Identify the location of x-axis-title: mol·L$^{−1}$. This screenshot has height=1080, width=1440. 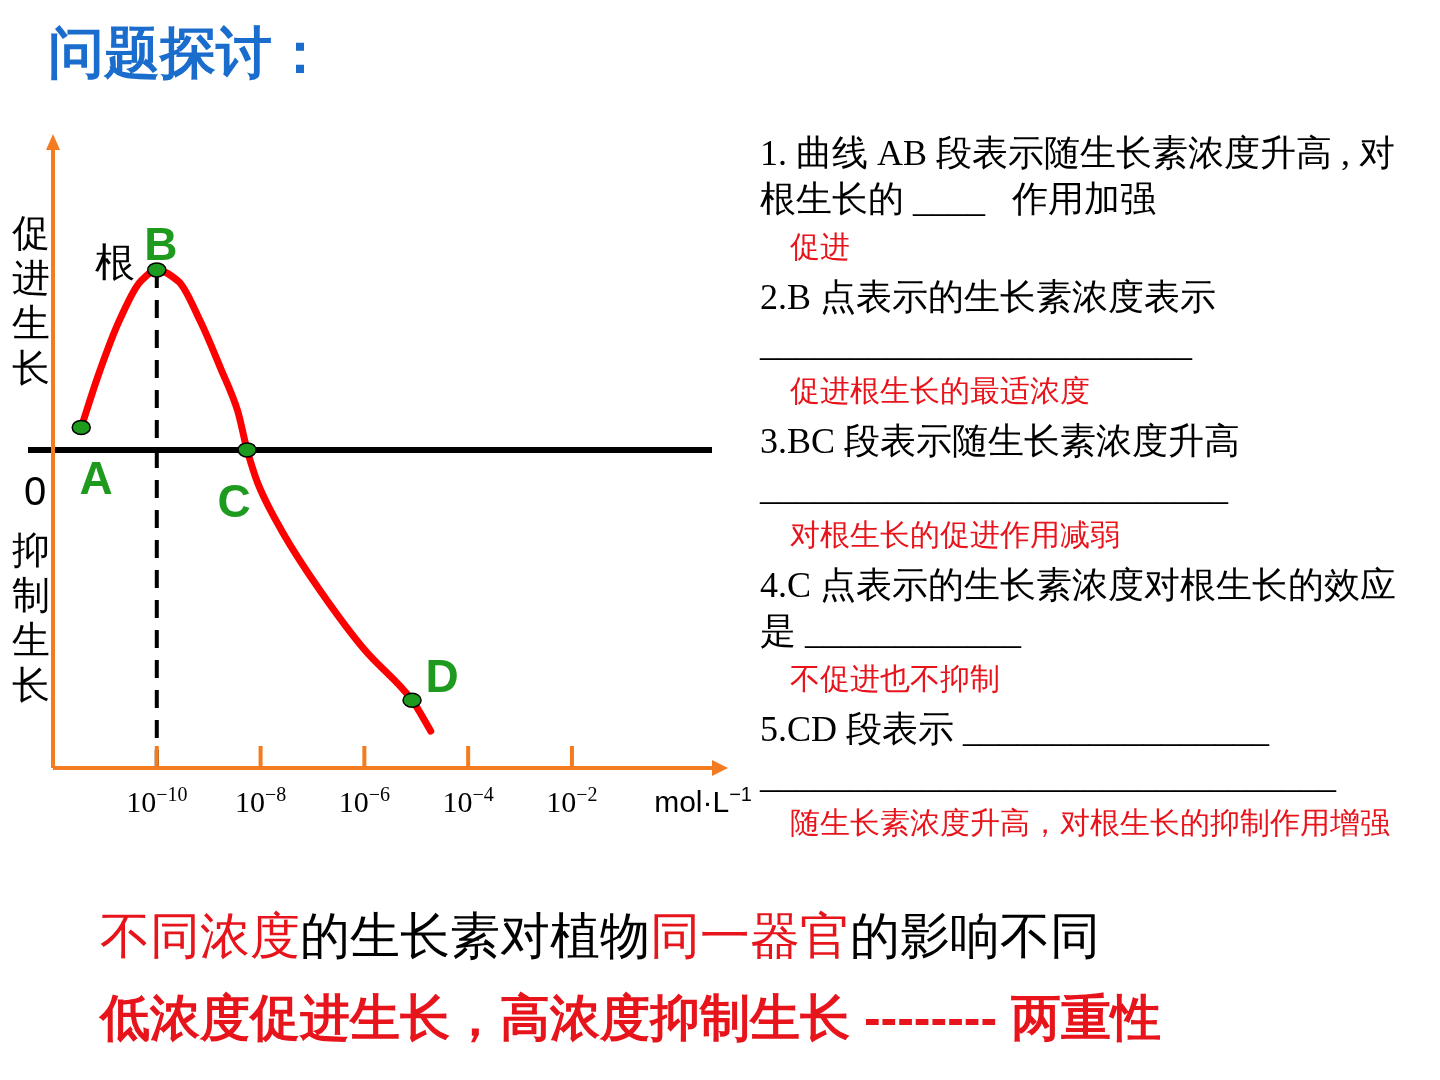
(703, 800).